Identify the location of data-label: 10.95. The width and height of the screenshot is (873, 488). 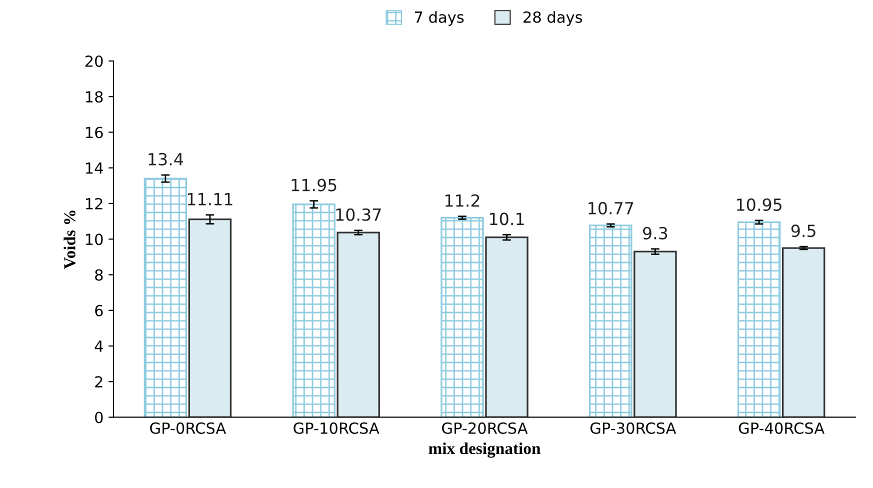
(759, 204).